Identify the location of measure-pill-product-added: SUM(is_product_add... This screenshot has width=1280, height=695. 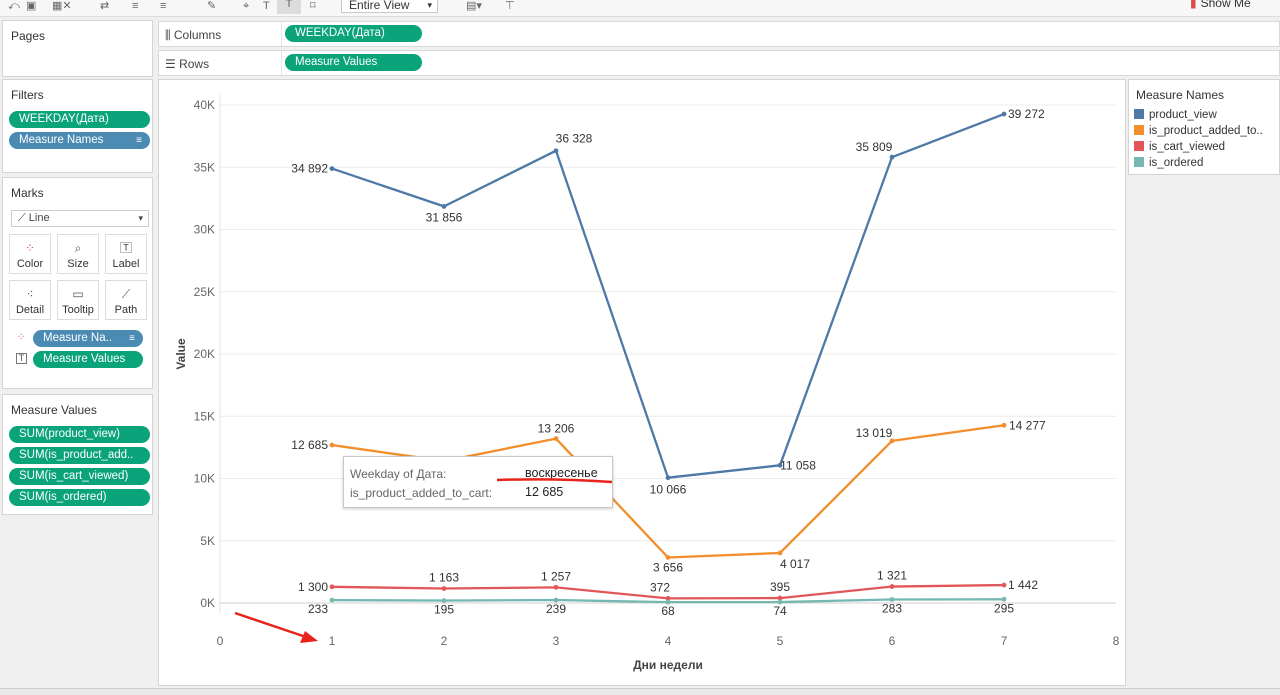
(79, 455).